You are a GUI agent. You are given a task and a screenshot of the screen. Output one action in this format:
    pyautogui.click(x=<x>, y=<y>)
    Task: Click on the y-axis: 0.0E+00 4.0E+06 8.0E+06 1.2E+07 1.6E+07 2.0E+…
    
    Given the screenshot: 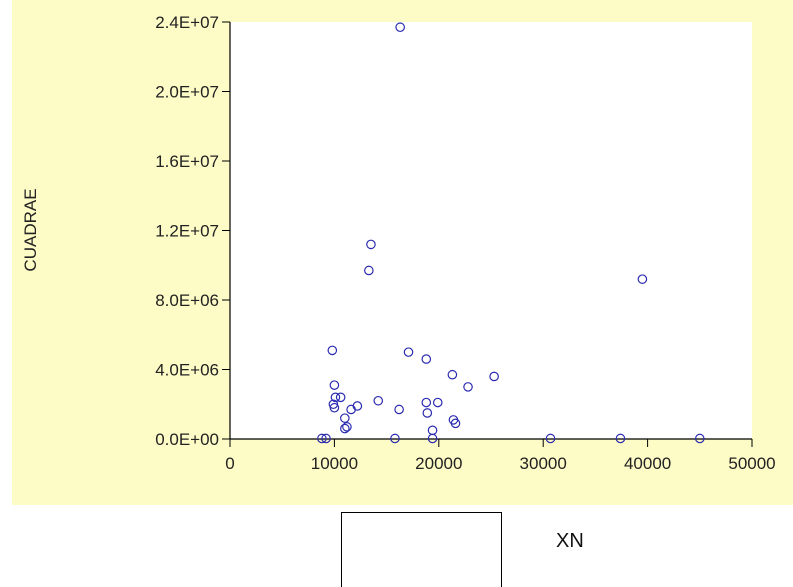 What is the action you would take?
    pyautogui.click(x=193, y=231)
    